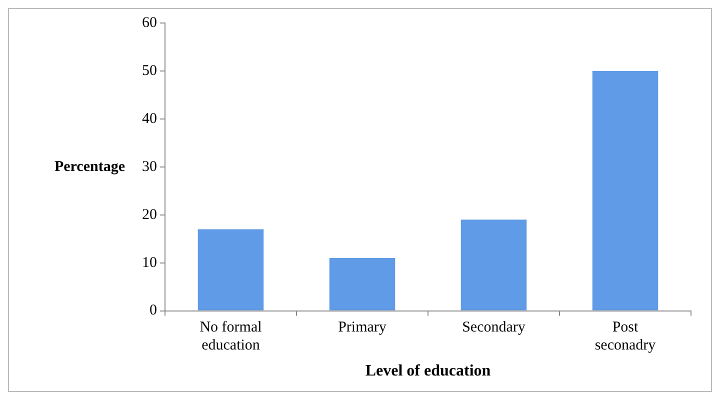 This screenshot has width=720, height=400. I want to click on y-tick-label: 0, so click(153, 310).